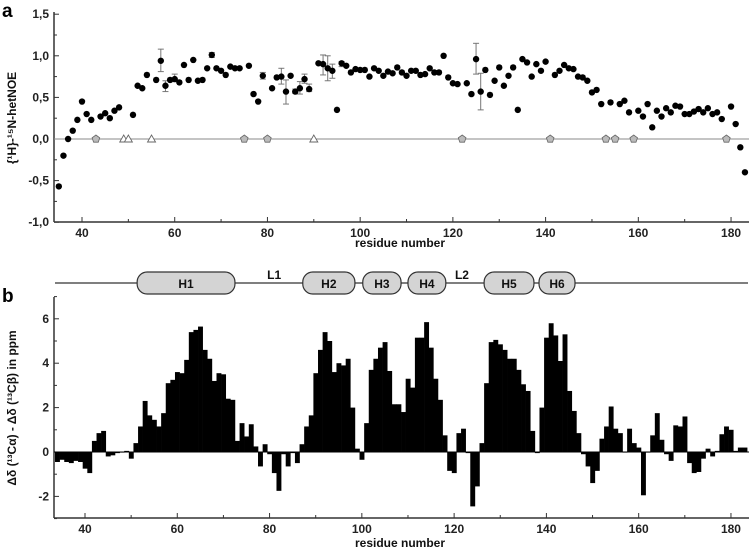  Describe the element at coordinates (178, 529) in the screenshot. I see `x-tick-label: 60` at that location.